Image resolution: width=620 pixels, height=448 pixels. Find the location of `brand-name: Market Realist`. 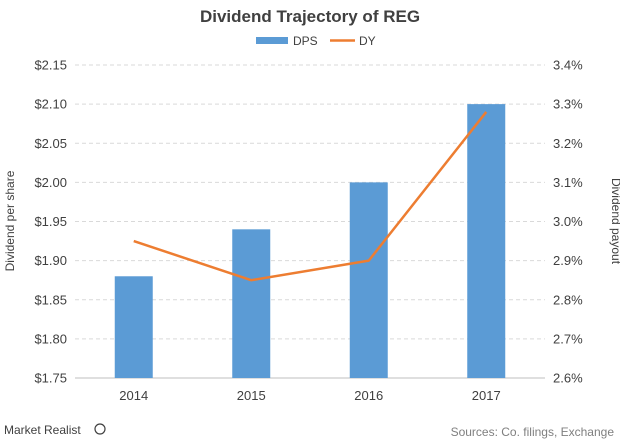

brand-name: Market Realist is located at coordinates (42, 430).